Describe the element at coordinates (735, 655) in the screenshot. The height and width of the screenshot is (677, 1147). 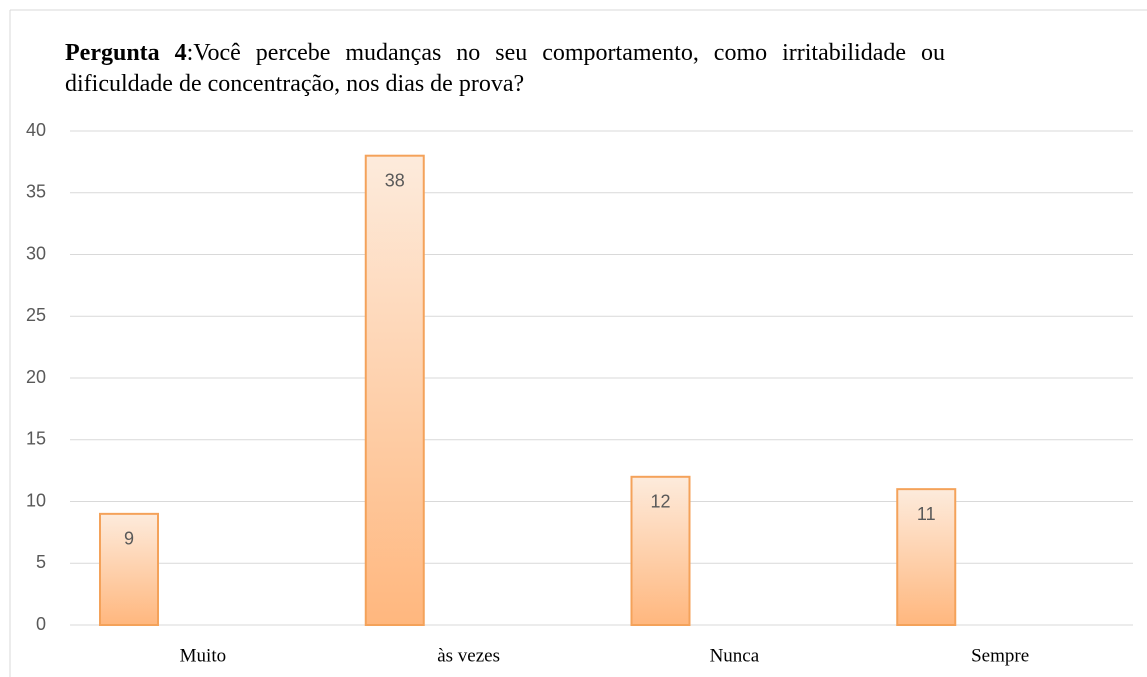
I see `x-tick-label: Nunca` at that location.